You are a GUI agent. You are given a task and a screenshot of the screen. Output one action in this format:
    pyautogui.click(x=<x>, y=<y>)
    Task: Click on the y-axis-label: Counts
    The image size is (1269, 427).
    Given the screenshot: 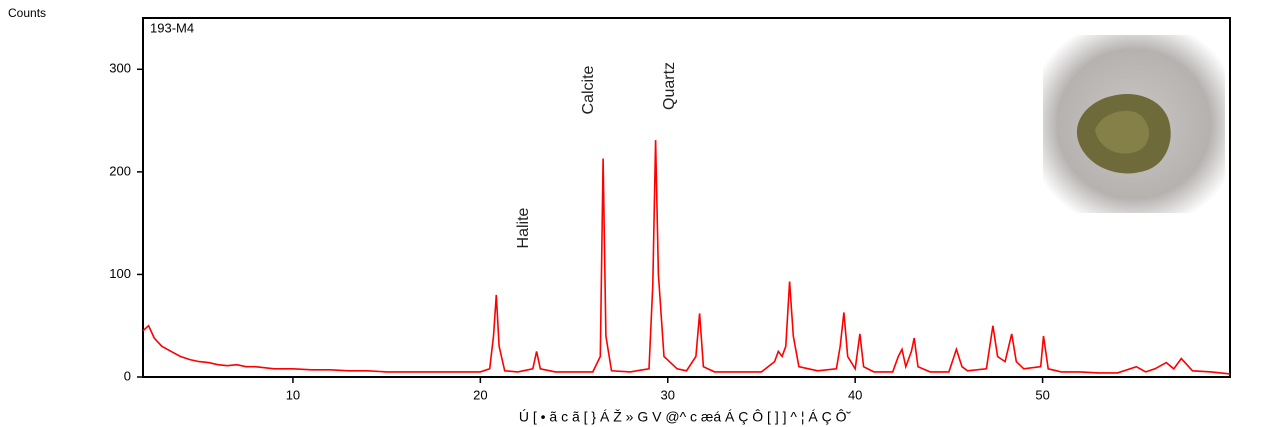 What is the action you would take?
    pyautogui.click(x=27, y=13)
    